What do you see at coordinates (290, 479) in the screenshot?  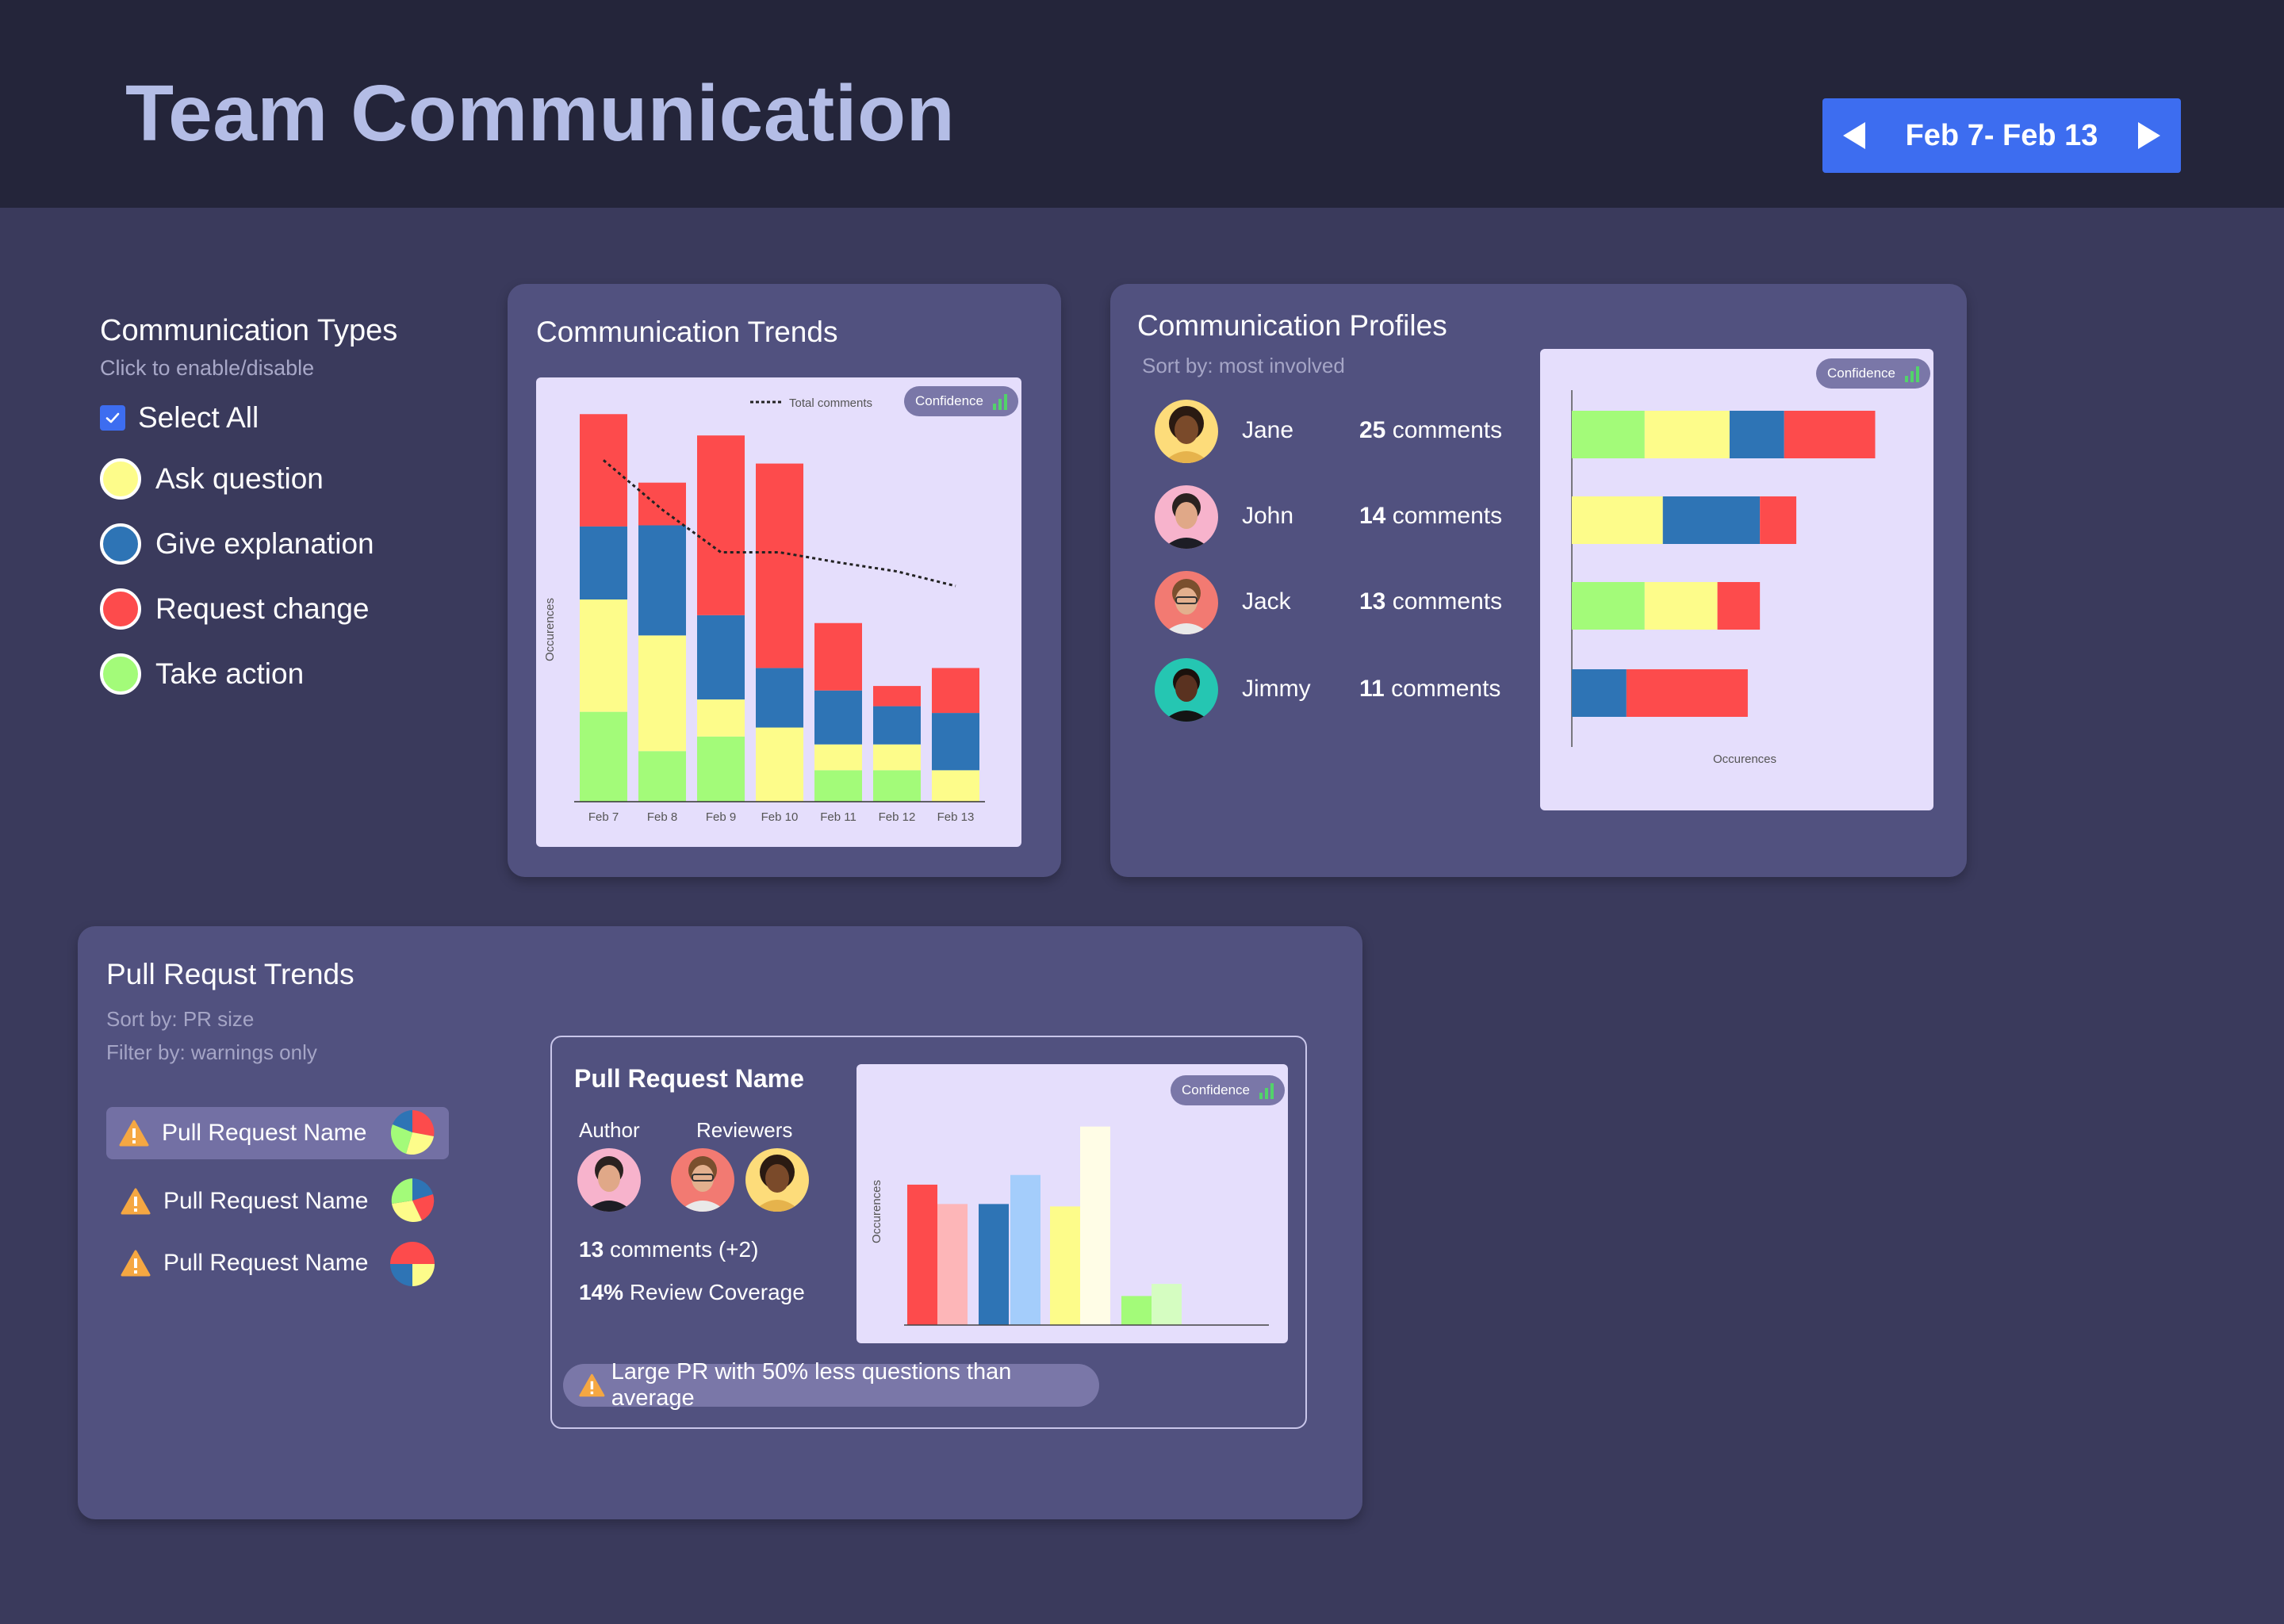 I see `type-toggle-ask-question: Ask question` at bounding box center [290, 479].